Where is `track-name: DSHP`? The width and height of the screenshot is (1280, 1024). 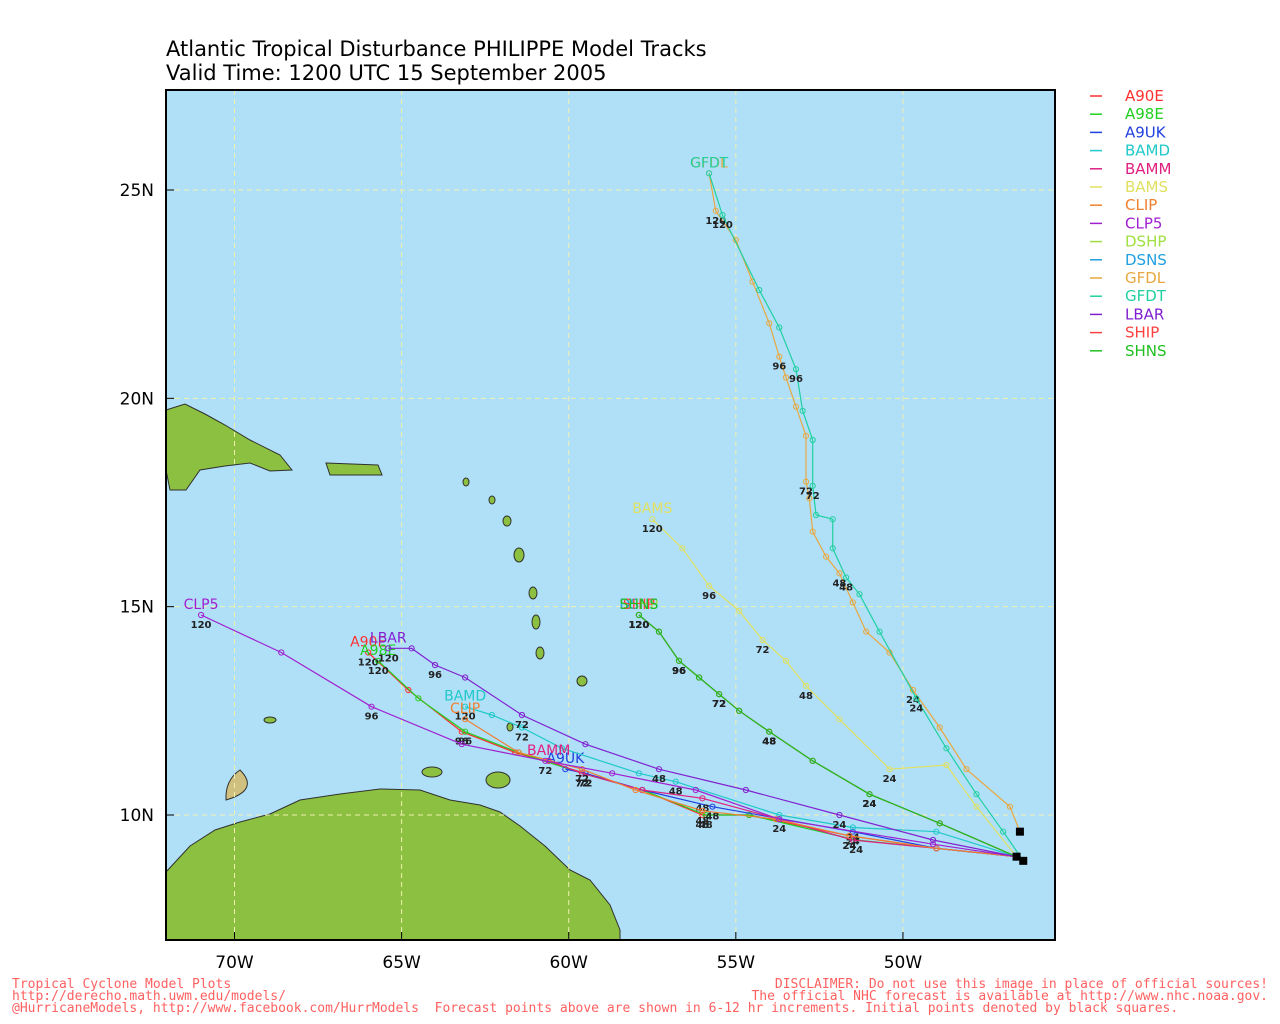
track-name: DSHP is located at coordinates (639, 605).